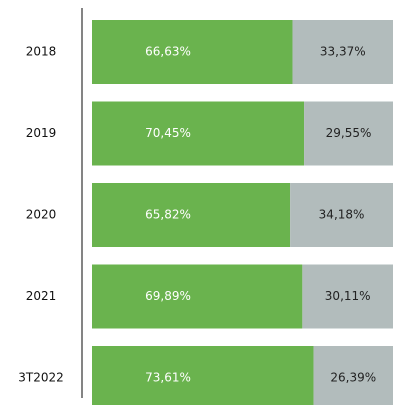 The width and height of the screenshot is (408, 405). Describe the element at coordinates (41, 52) in the screenshot. I see `category-label: 2018` at that location.